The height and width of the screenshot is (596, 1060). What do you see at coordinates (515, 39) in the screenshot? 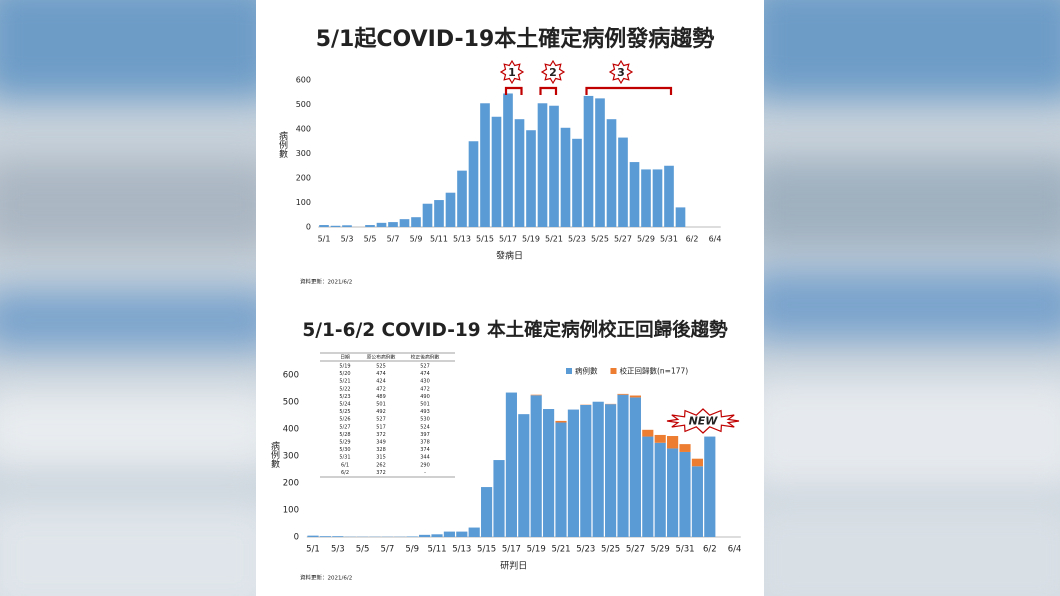
I see `chart-title: 5/1起COVID-19本土確定病例發病趨勢` at bounding box center [515, 39].